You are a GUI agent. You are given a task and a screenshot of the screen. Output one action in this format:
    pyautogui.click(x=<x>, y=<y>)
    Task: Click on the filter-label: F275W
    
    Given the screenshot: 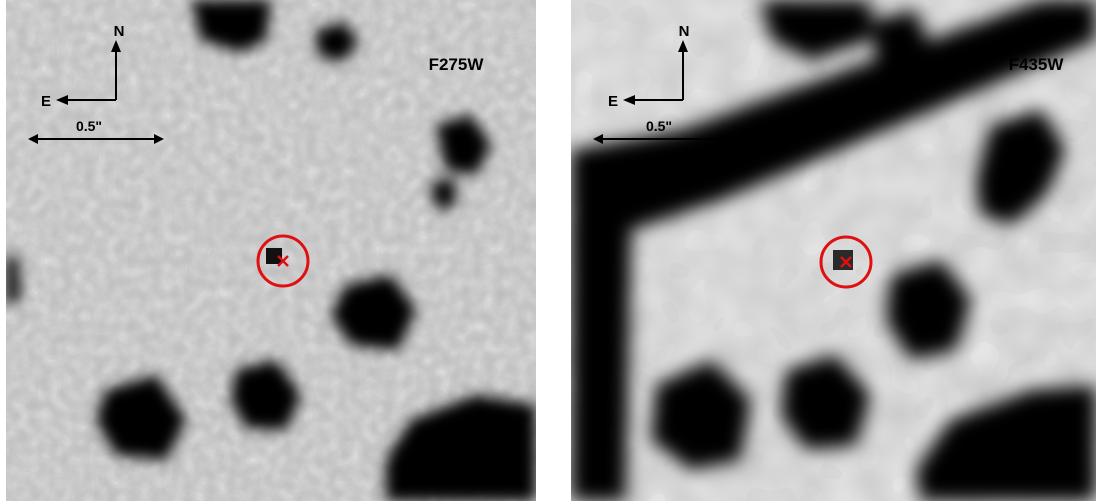 What is the action you would take?
    pyautogui.click(x=457, y=64)
    